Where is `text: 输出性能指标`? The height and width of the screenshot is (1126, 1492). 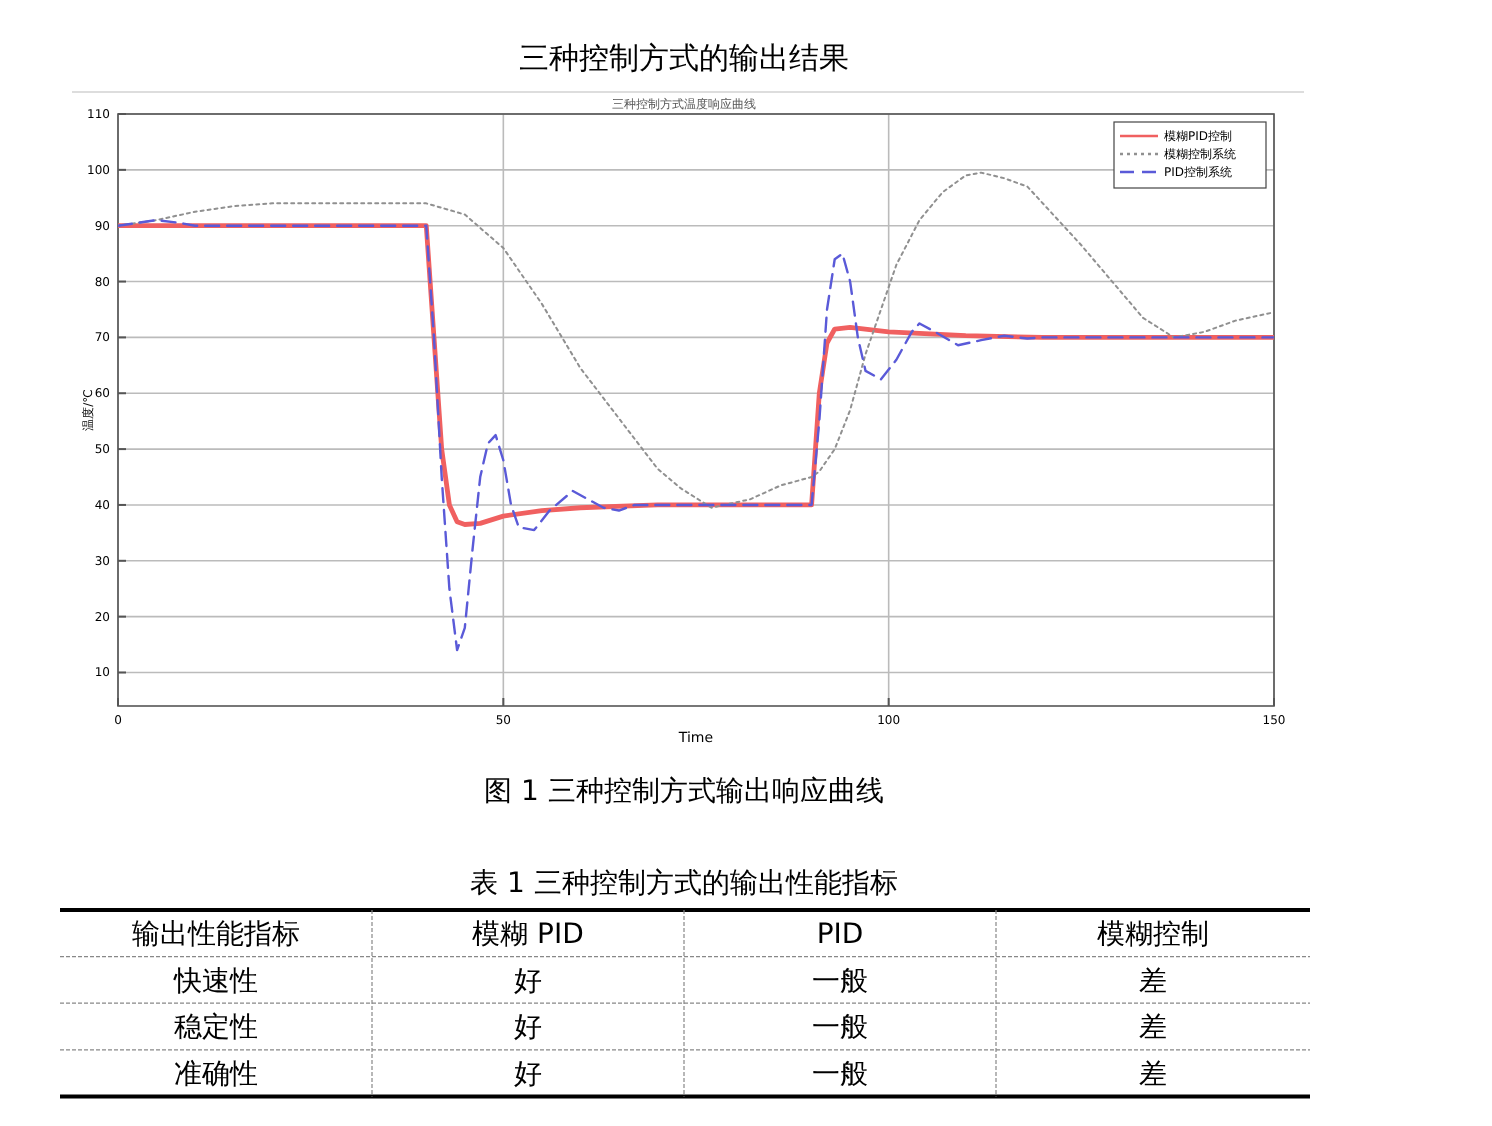 text: 输出性能指标 is located at coordinates (216, 935).